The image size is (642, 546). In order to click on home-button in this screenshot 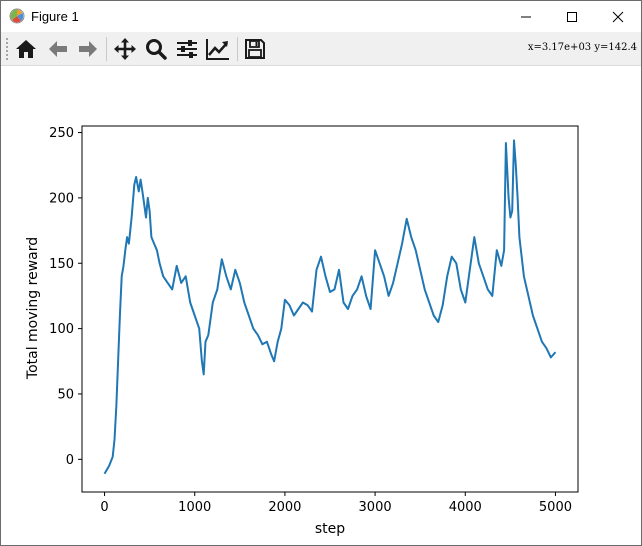, I will do `click(26, 49)`.